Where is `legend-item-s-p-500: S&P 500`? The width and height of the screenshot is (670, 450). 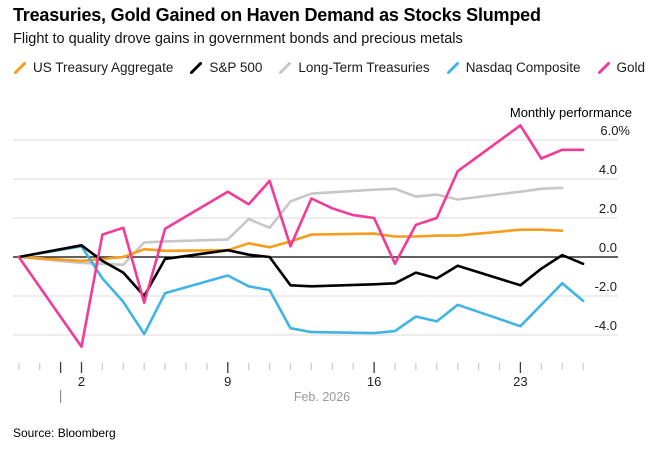
legend-item-s-p-500: S&P 500 is located at coordinates (225, 67).